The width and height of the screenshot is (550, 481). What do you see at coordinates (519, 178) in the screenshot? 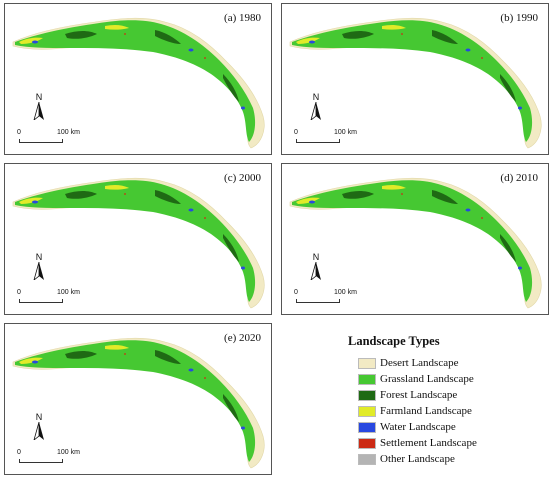
I see `panel-label: (d) 2010` at bounding box center [519, 178].